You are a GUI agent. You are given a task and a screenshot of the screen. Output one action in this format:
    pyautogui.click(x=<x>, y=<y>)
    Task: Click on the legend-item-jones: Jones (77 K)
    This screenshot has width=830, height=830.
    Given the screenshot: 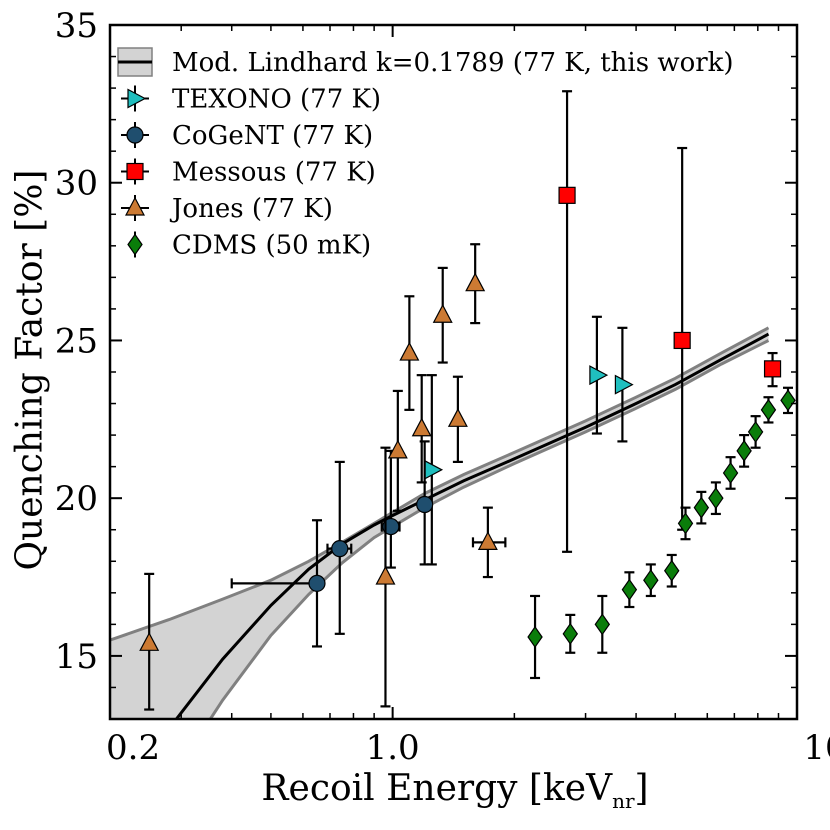 What is the action you would take?
    pyautogui.click(x=227, y=209)
    